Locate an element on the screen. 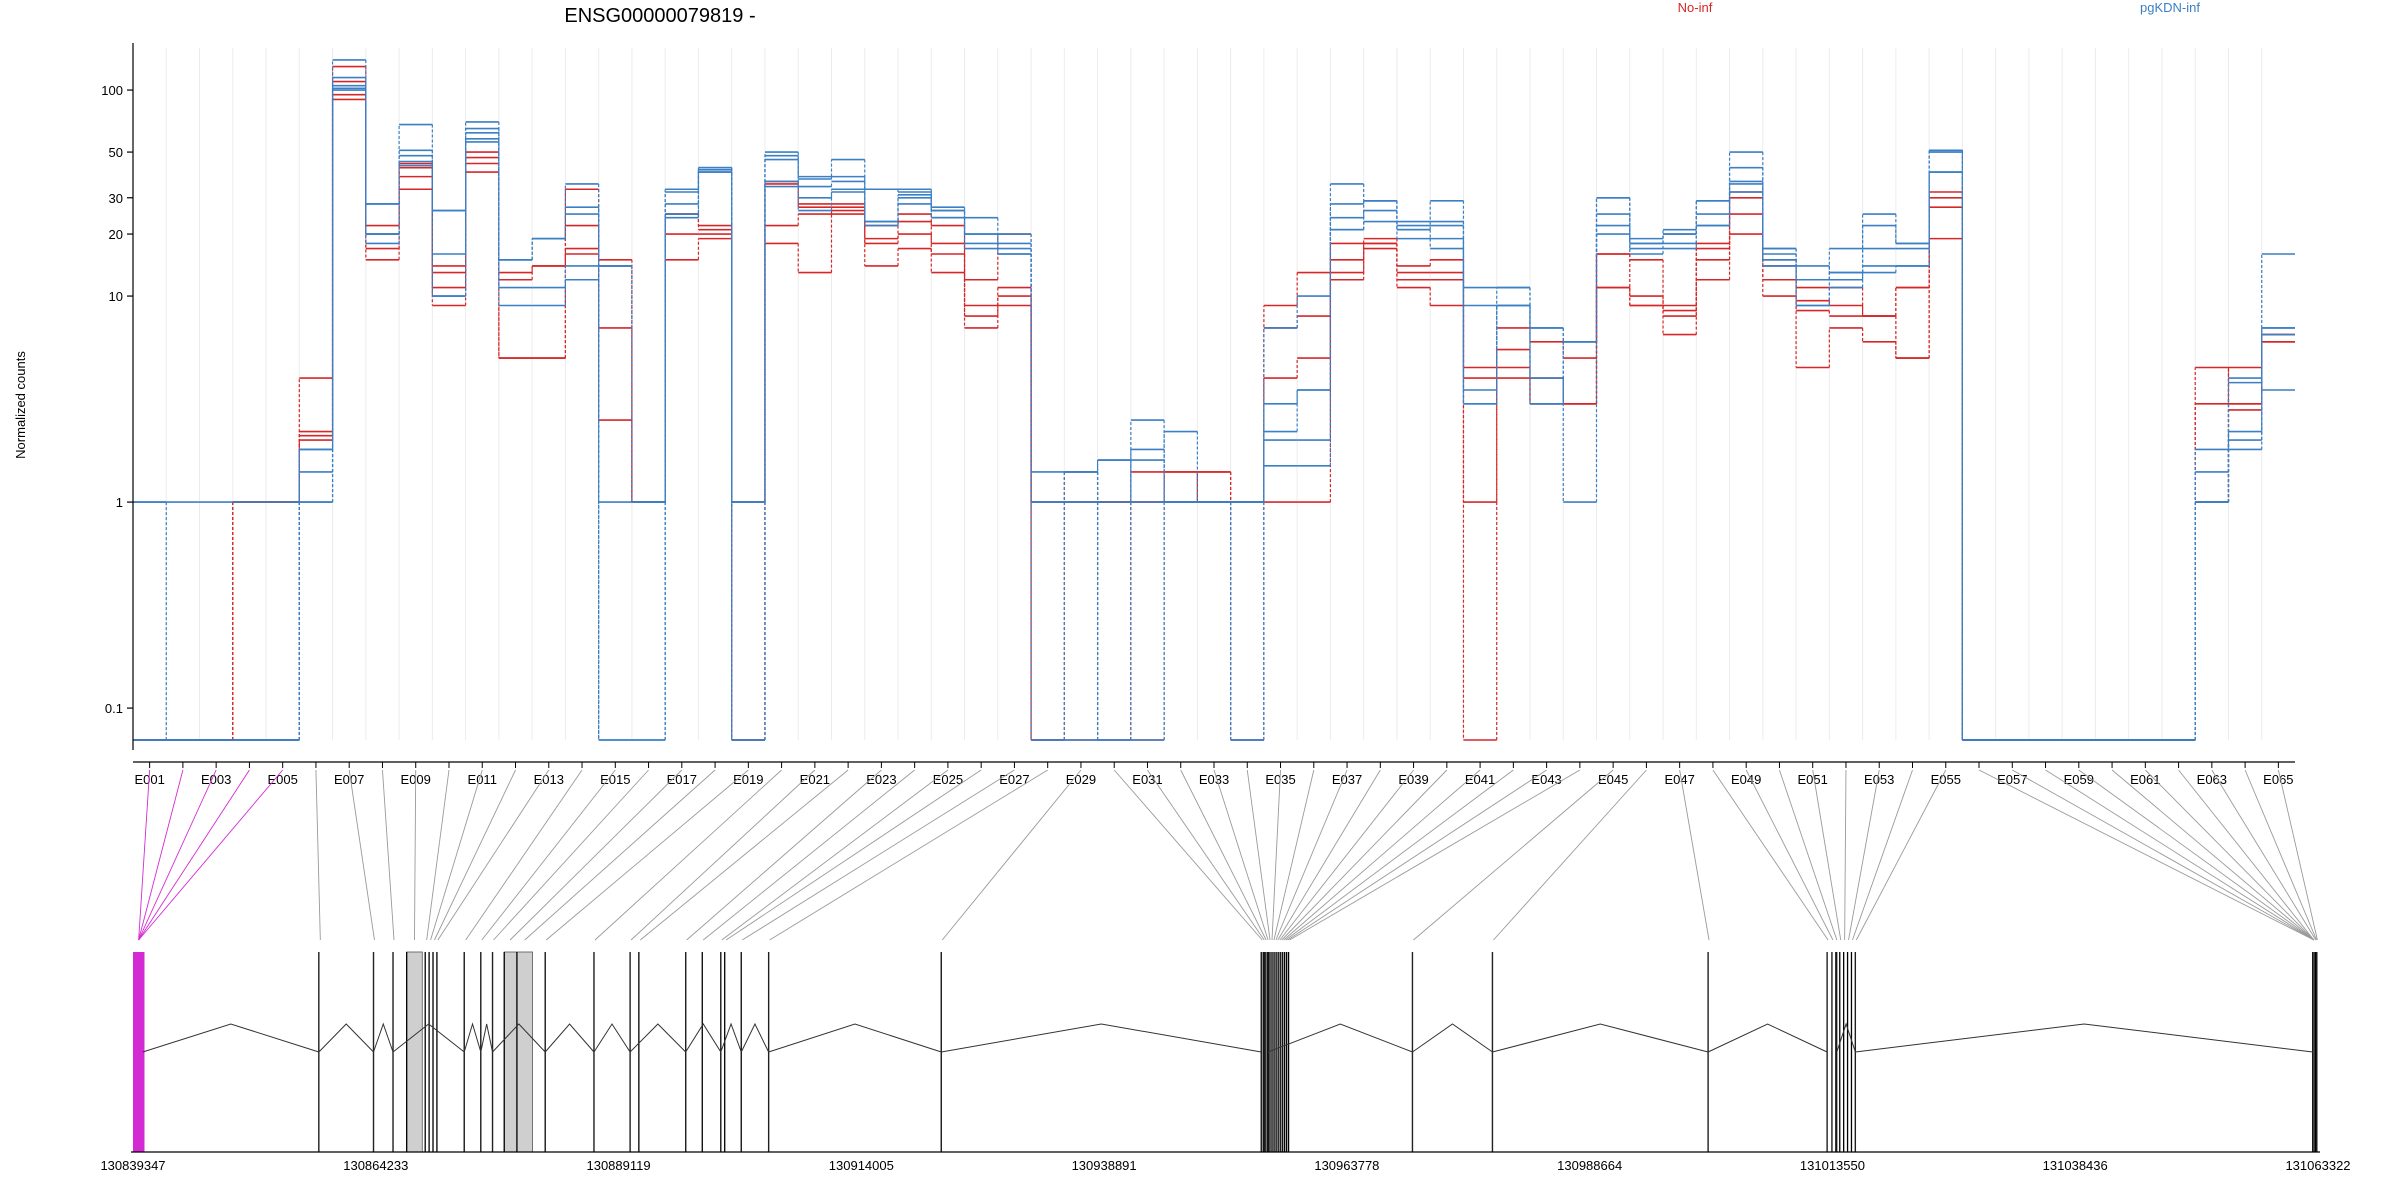 The height and width of the screenshot is (1200, 2400). x-tick-label: E019 is located at coordinates (748, 779).